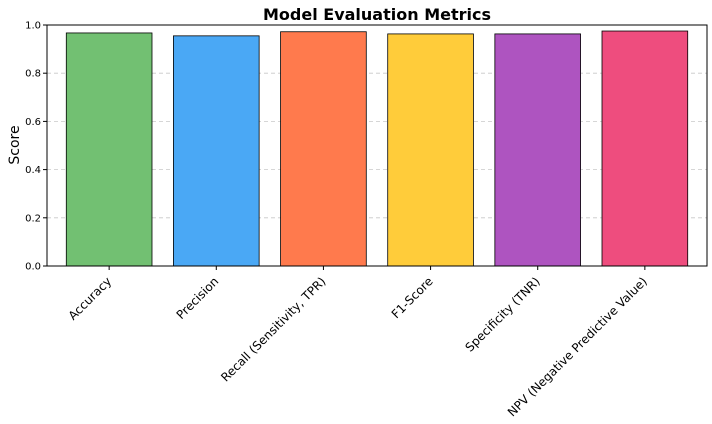 This screenshot has width=712, height=424. Describe the element at coordinates (33, 74) in the screenshot. I see `y-tick-label: 0.8` at that location.